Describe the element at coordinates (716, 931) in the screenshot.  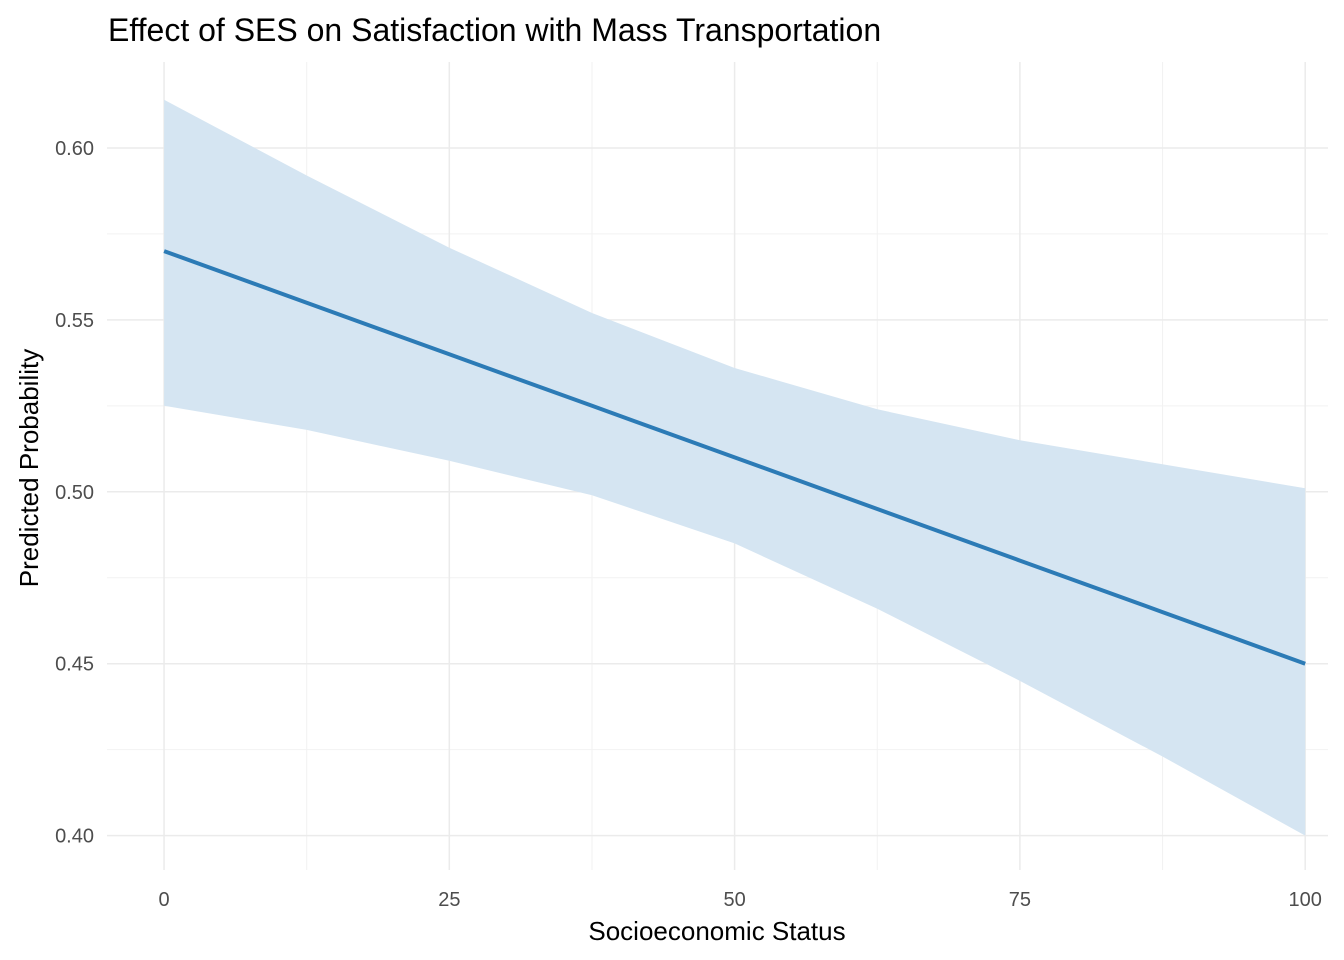
I see `x-axis-title: Socioeconomic Status` at that location.